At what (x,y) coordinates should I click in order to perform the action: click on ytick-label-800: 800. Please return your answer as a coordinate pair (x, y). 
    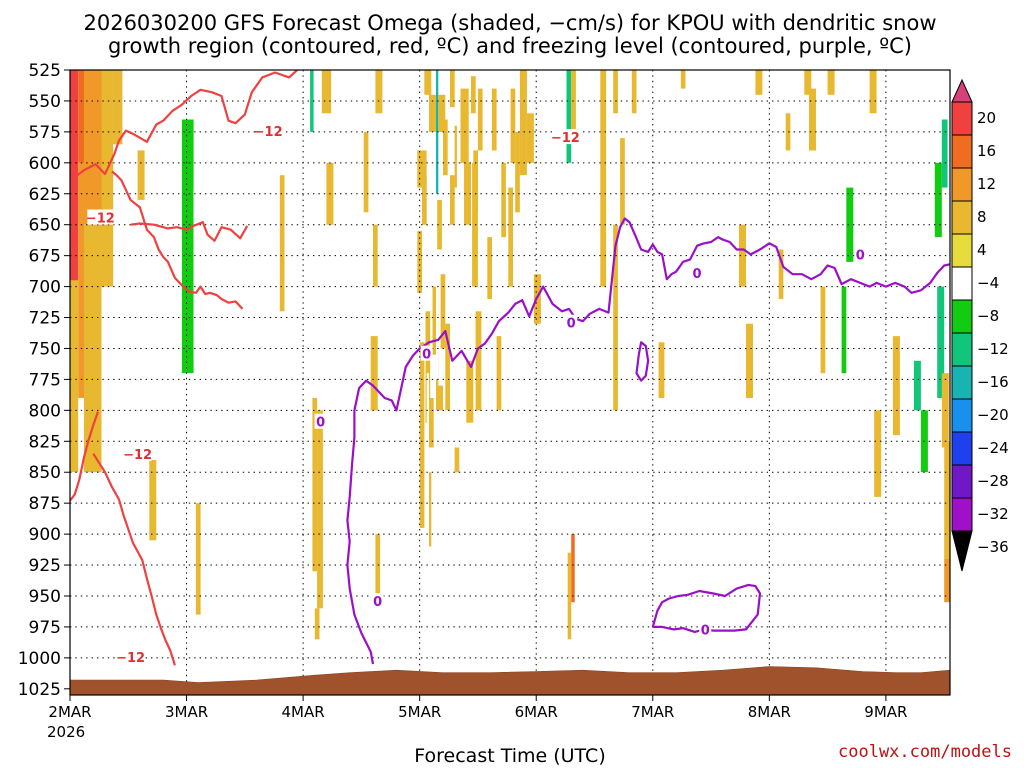
    Looking at the image, I should click on (45, 411).